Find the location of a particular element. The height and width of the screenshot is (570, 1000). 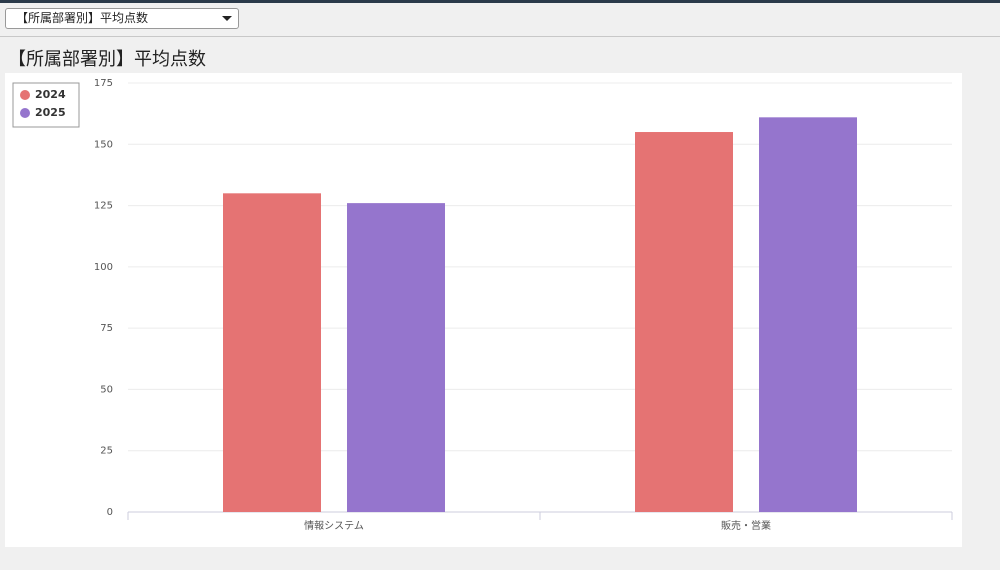

y-tick-label: 50 is located at coordinates (106, 389).